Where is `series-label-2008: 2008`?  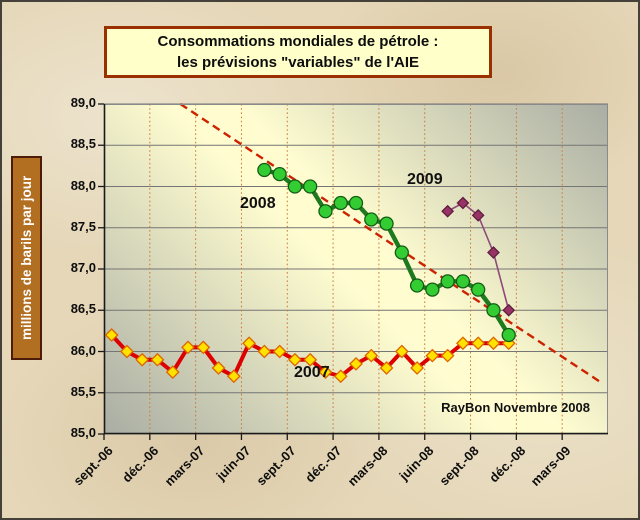 series-label-2008: 2008 is located at coordinates (258, 203).